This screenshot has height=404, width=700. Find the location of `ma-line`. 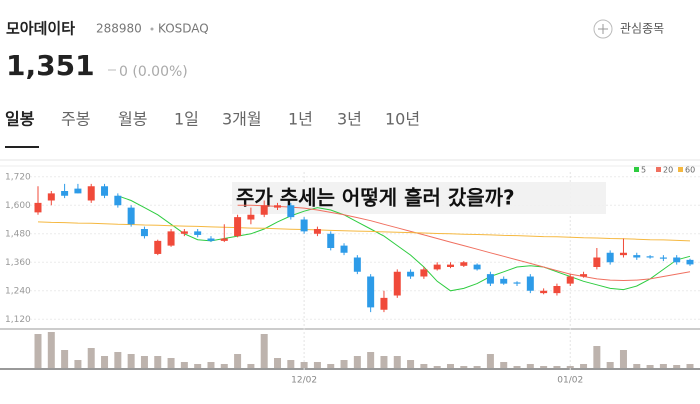

ma-line is located at coordinates (464, 243).